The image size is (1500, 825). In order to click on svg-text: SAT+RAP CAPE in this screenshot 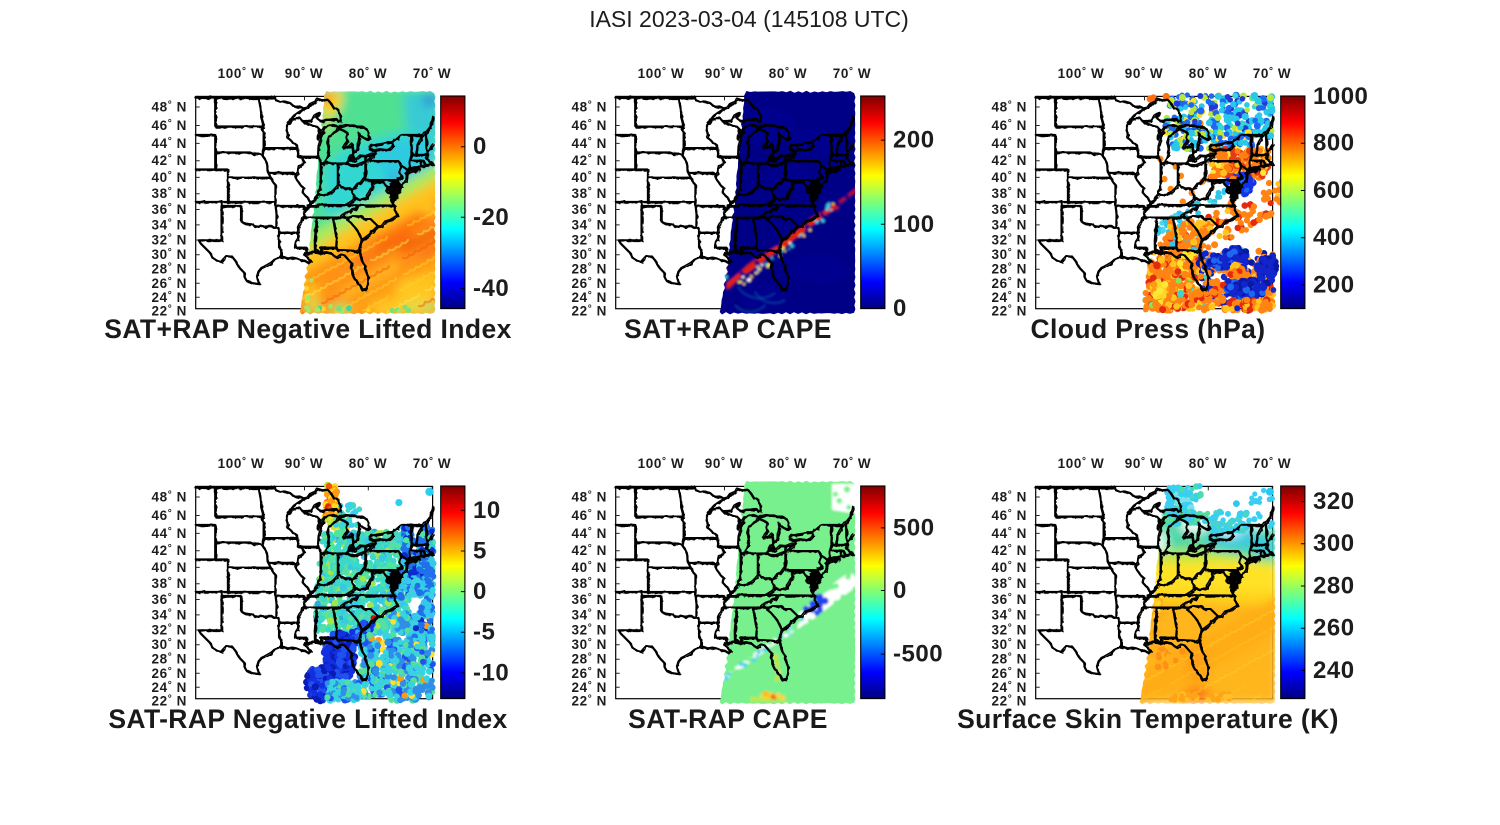, I will do `click(728, 329)`.